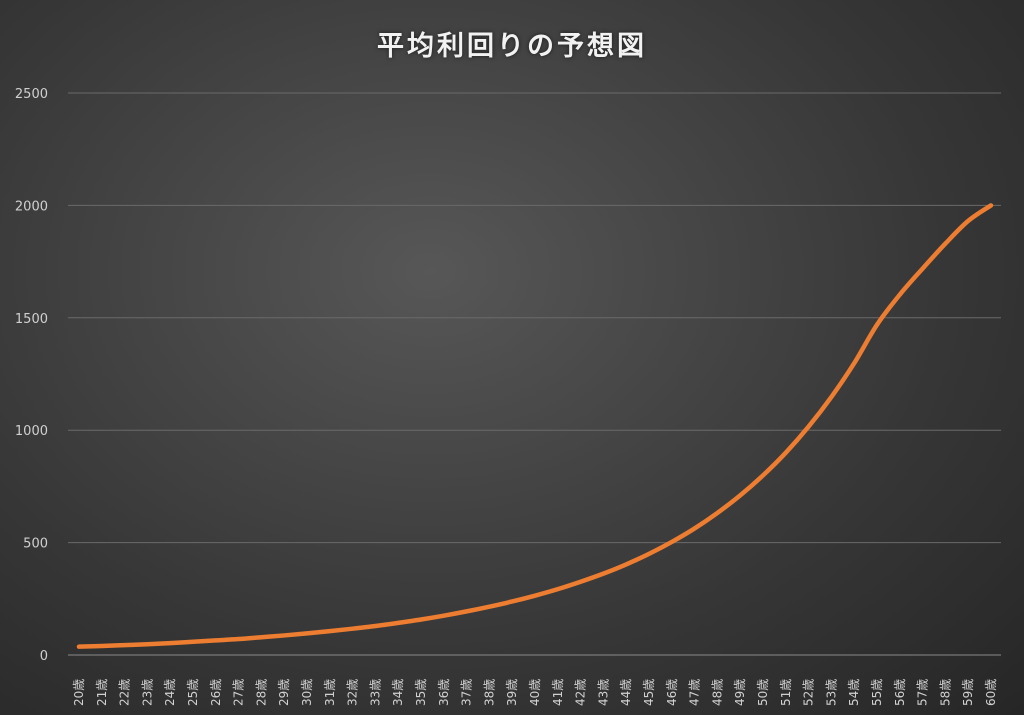  I want to click on y-tick-label: 1500, so click(31, 319).